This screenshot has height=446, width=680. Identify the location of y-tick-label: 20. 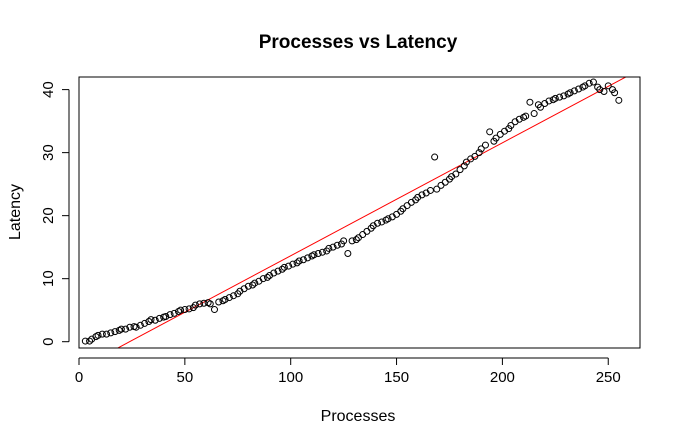
(48, 215).